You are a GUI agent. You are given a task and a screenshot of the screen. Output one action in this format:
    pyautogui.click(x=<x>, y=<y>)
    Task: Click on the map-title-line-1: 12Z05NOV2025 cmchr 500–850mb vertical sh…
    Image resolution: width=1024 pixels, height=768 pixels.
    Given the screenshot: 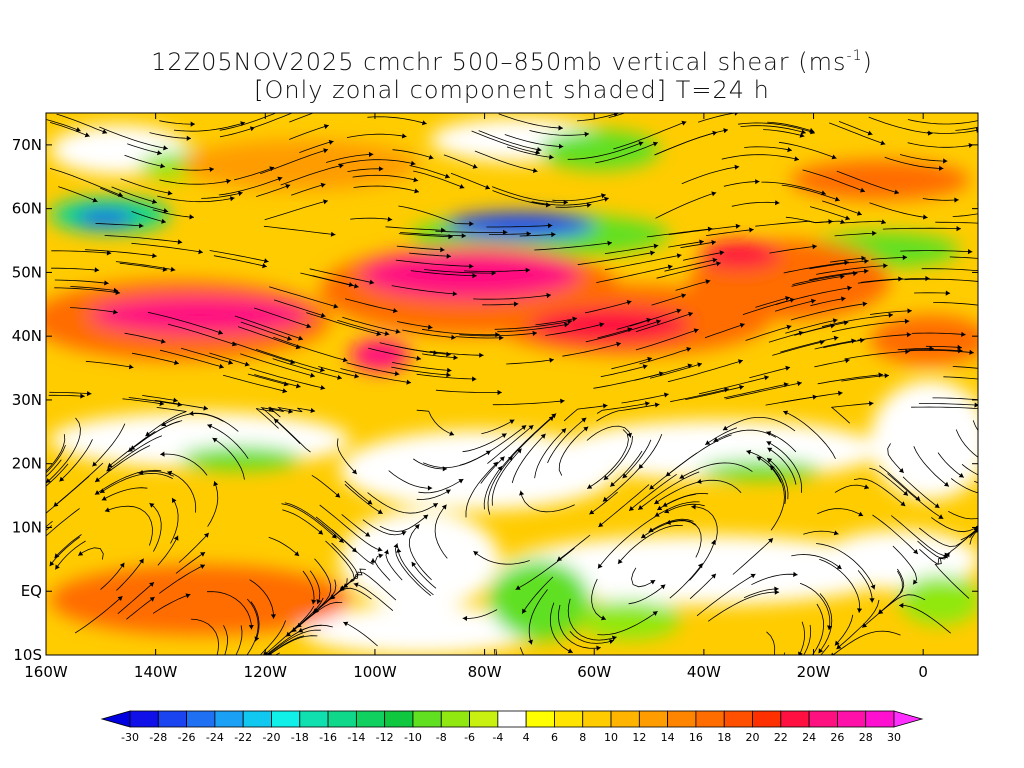 What is the action you would take?
    pyautogui.click(x=512, y=62)
    